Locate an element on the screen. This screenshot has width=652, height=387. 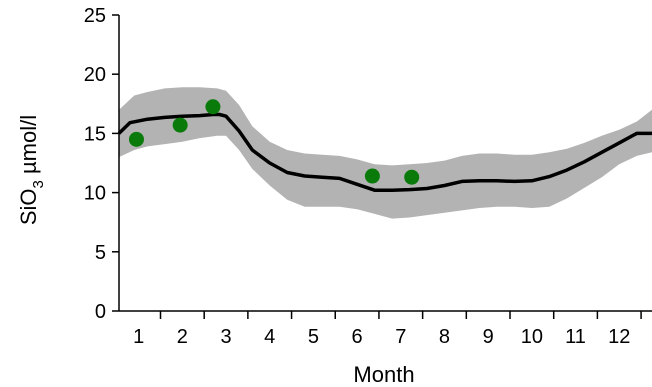
x-tick-label: 12 is located at coordinates (619, 337).